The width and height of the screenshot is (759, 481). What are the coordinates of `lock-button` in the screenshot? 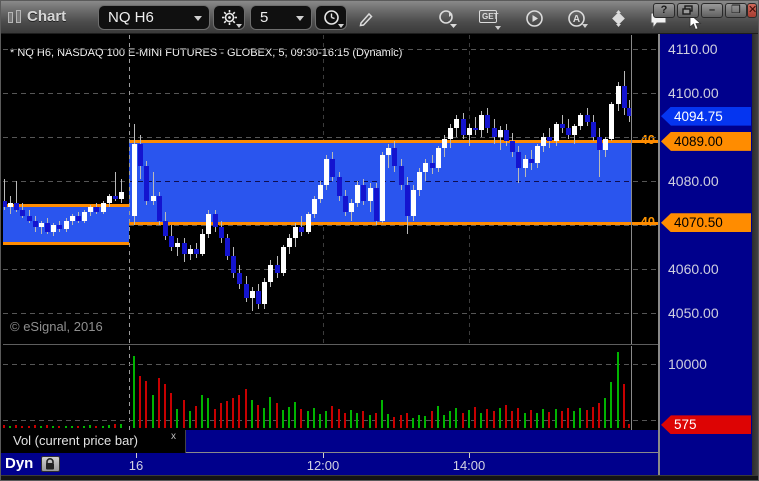 It's located at (50, 464).